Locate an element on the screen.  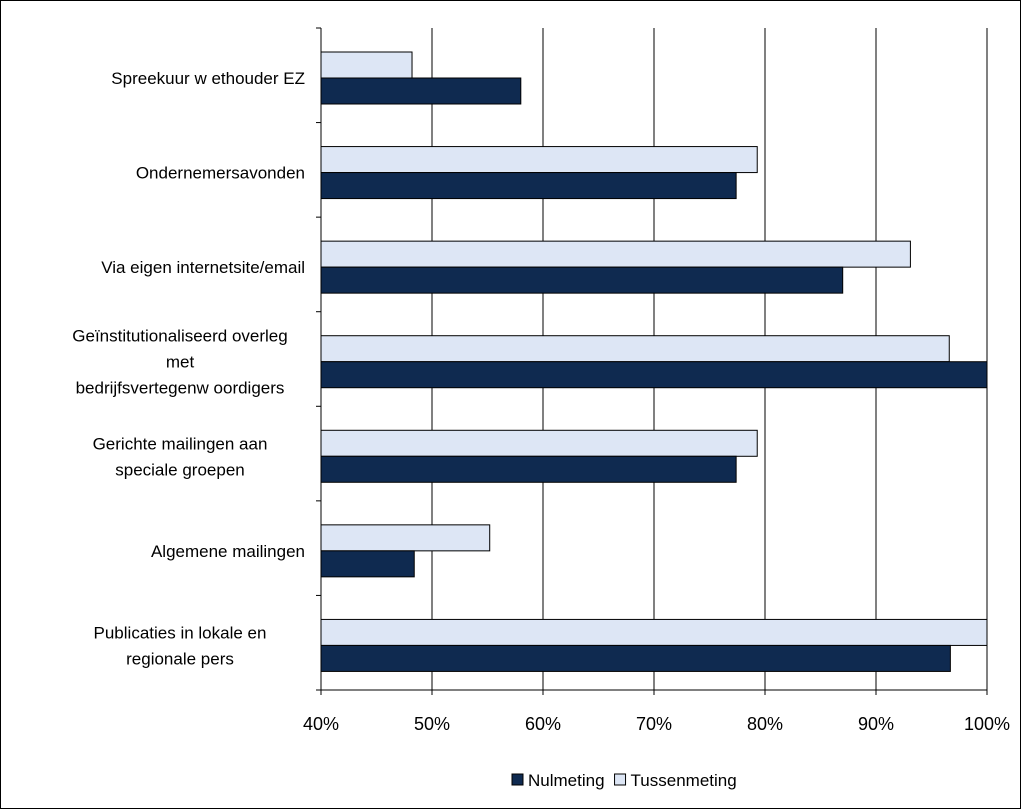
x-tick-label: 80% is located at coordinates (765, 724).